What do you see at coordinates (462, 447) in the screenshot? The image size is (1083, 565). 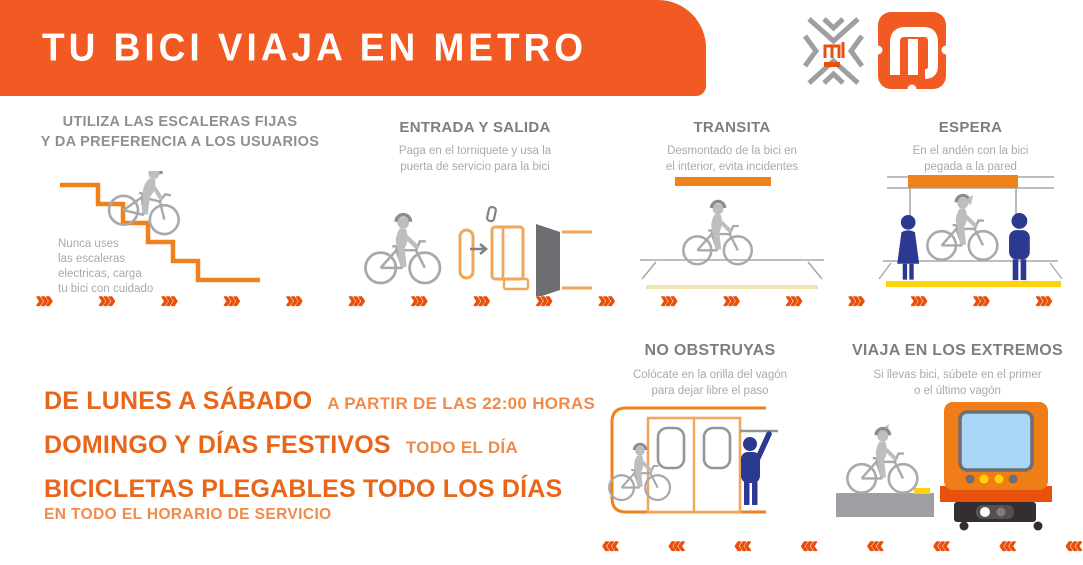 I see `schedule-hours: TODO EL DÍA` at bounding box center [462, 447].